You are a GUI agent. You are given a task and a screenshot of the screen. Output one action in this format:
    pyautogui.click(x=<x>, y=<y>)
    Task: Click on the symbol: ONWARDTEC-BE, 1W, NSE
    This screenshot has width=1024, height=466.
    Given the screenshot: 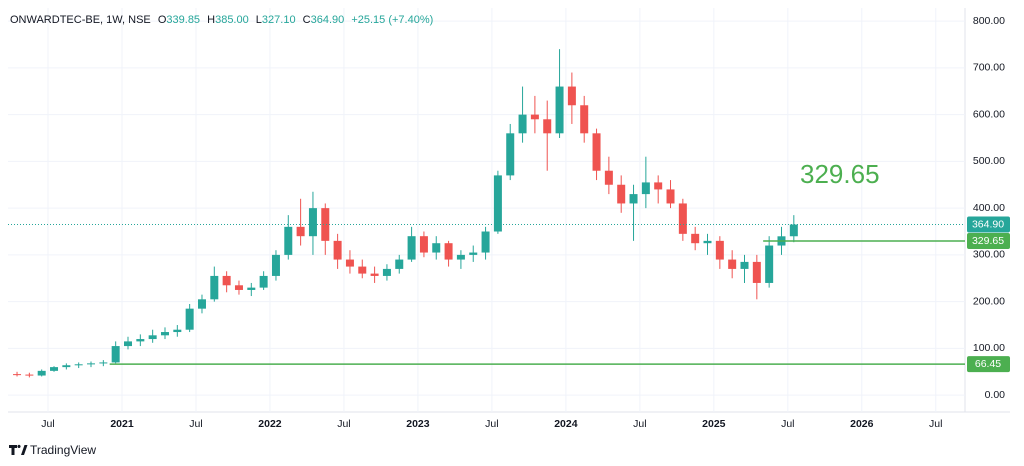 What is the action you would take?
    pyautogui.click(x=80, y=20)
    